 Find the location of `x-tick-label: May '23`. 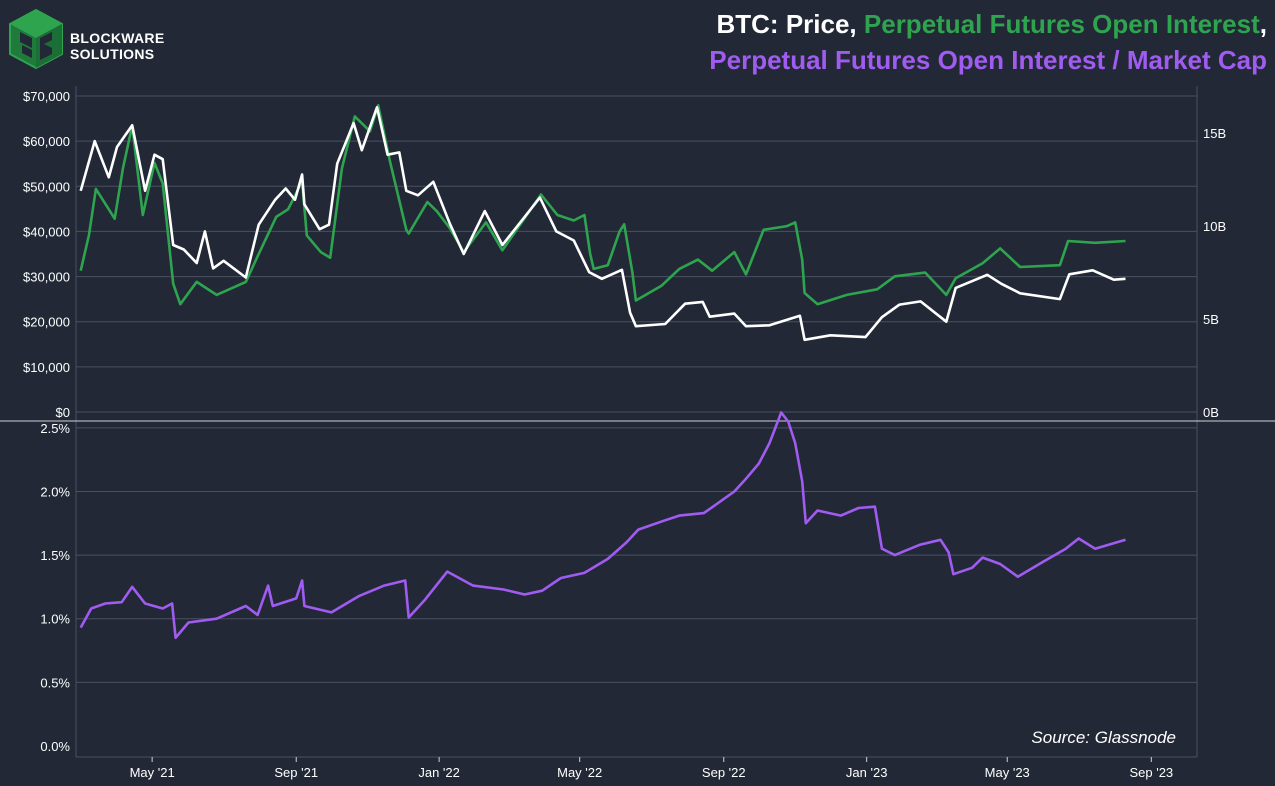

x-tick-label: May '23 is located at coordinates (1007, 772).